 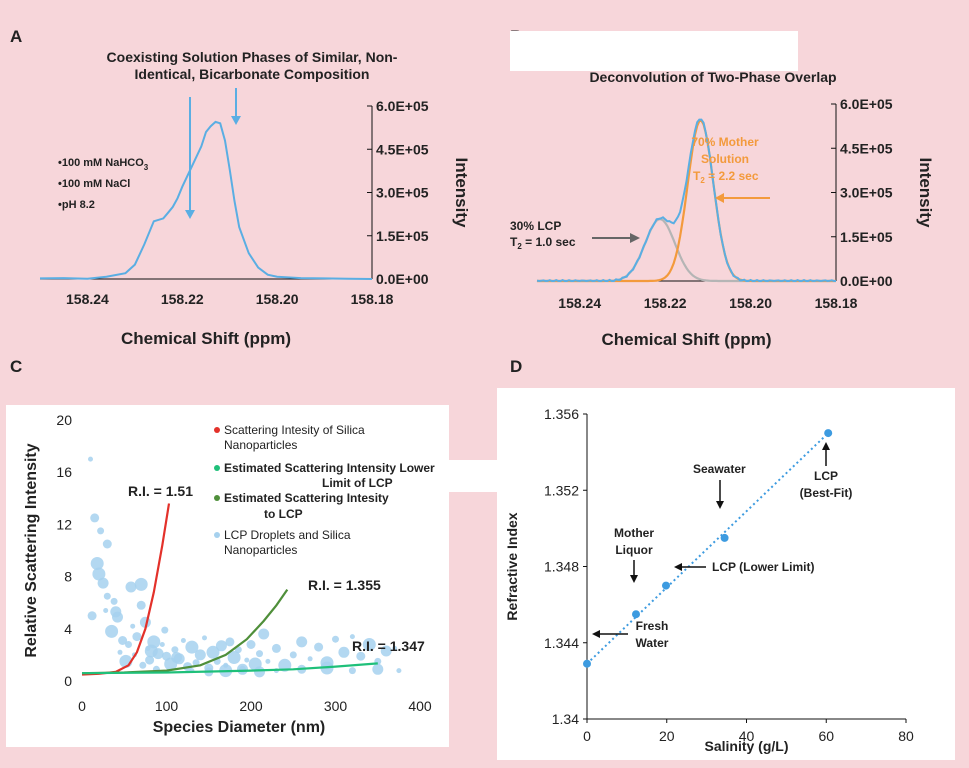 What do you see at coordinates (64, 524) in the screenshot?
I see `y-tick-label: 12` at bounding box center [64, 524].